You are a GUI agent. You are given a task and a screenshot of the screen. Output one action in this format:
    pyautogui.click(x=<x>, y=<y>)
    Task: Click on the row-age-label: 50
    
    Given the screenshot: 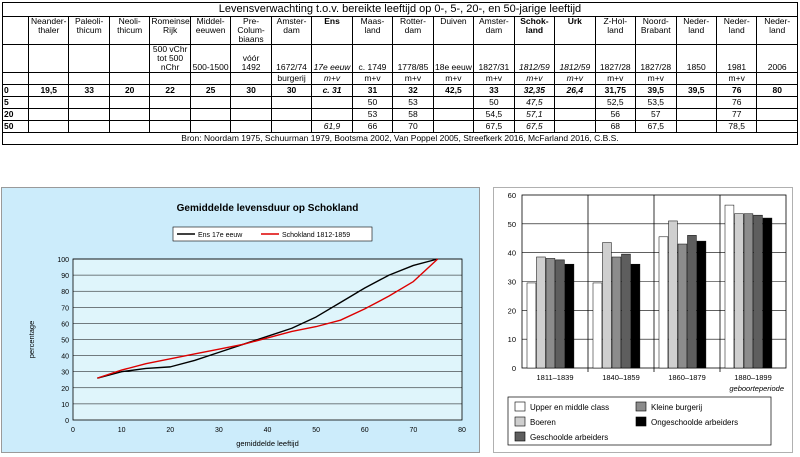 What is the action you would take?
    pyautogui.click(x=15, y=126)
    